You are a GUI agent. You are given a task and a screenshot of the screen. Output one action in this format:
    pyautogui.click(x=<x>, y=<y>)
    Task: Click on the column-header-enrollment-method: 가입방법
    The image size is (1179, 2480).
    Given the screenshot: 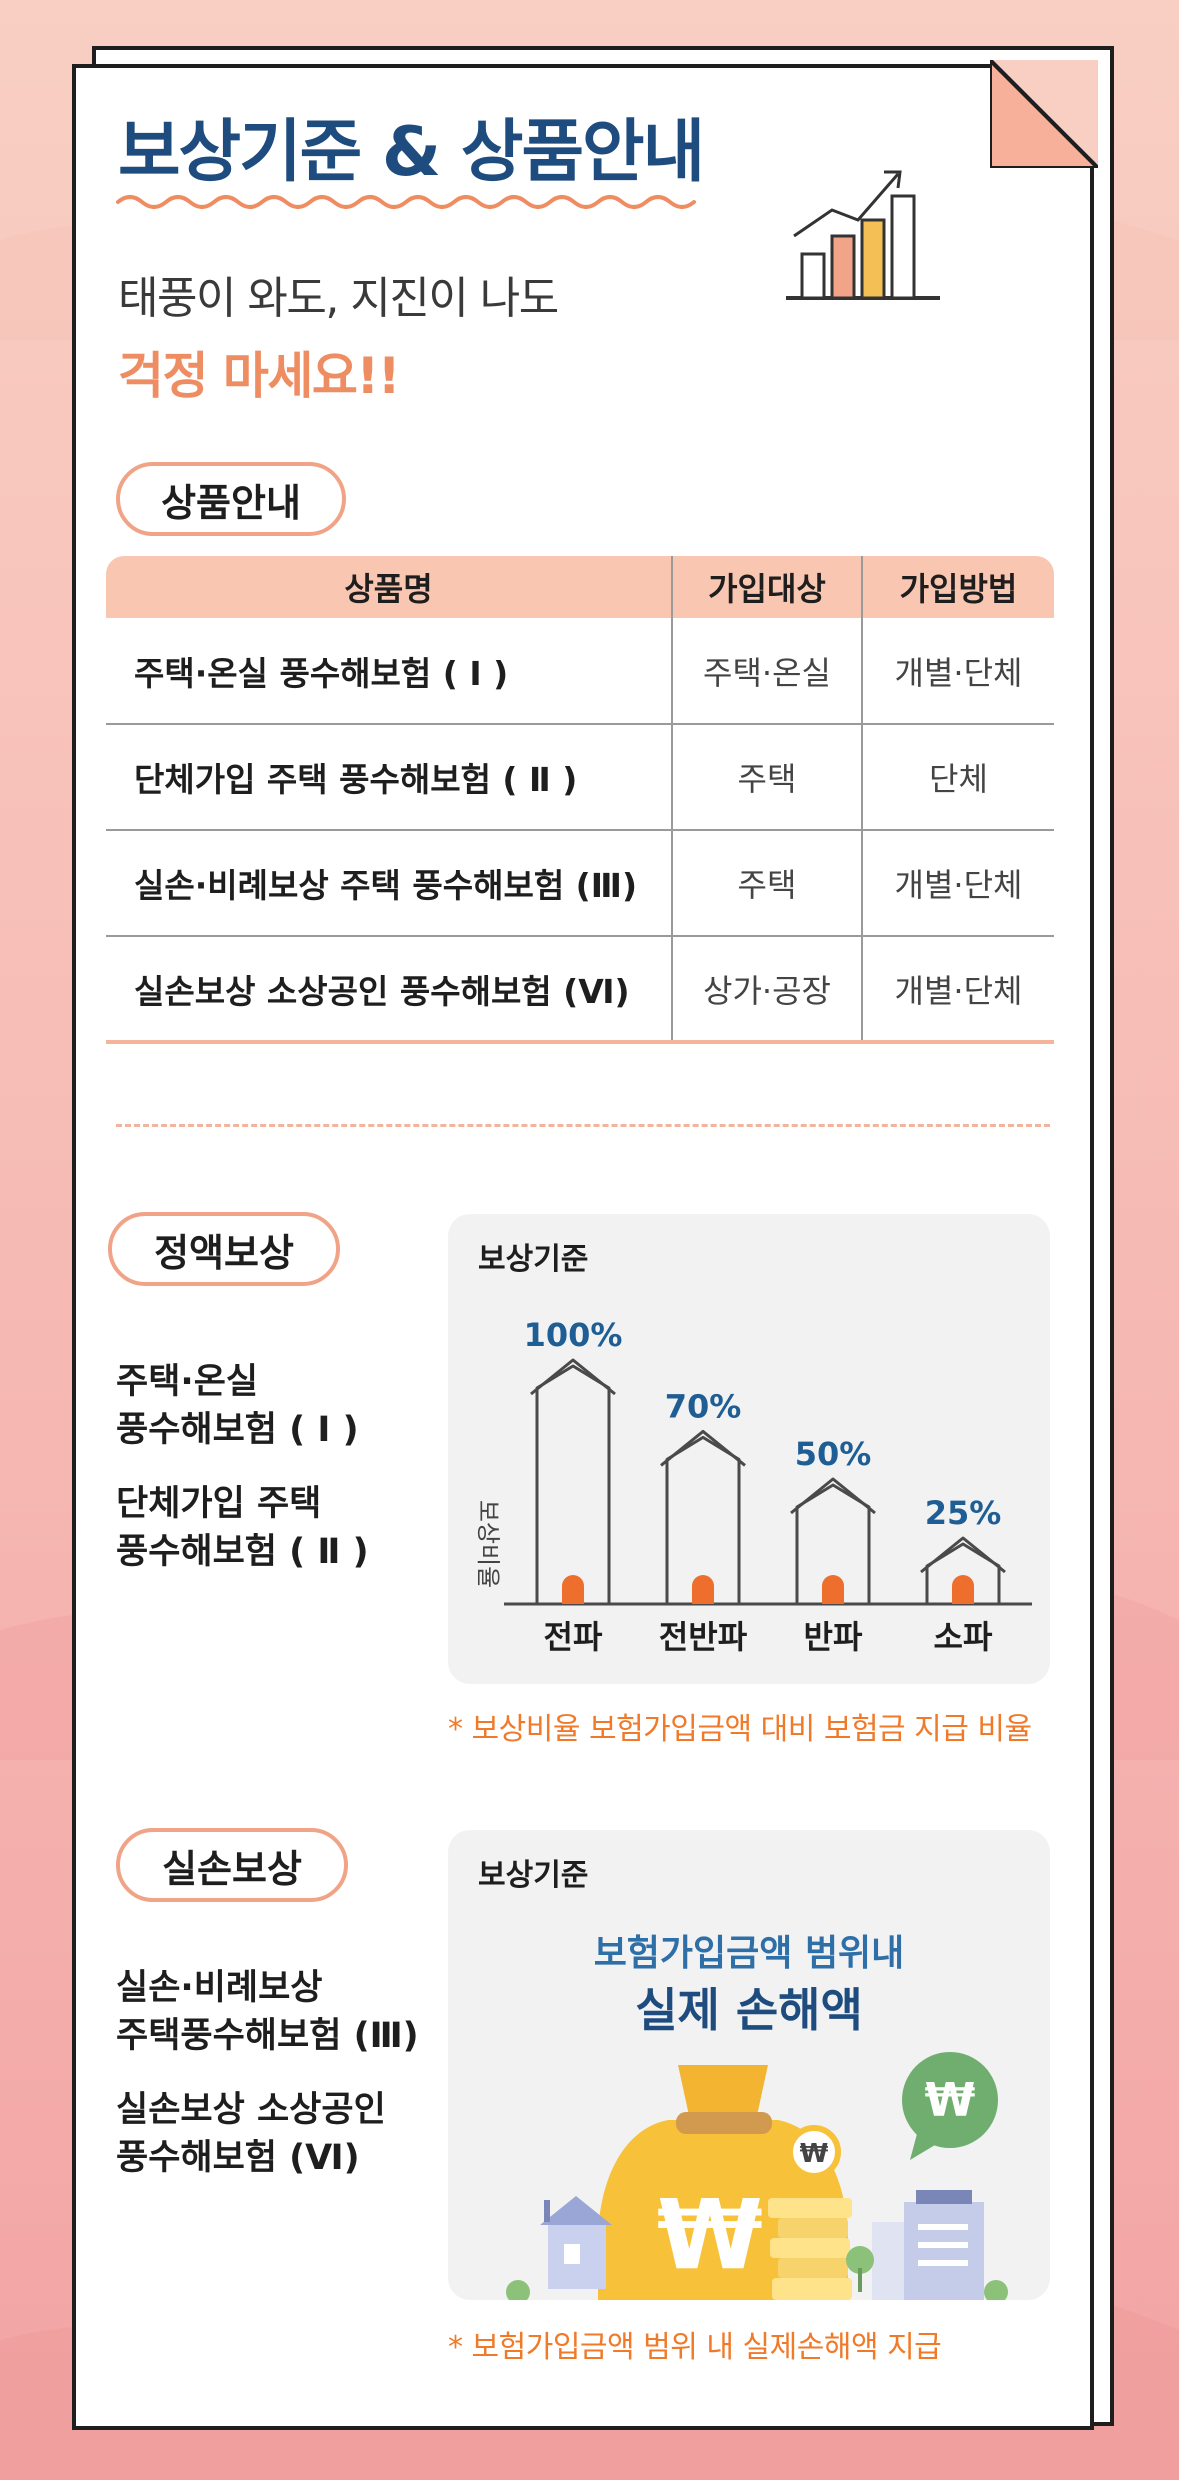 What is the action you would take?
    pyautogui.click(x=957, y=587)
    